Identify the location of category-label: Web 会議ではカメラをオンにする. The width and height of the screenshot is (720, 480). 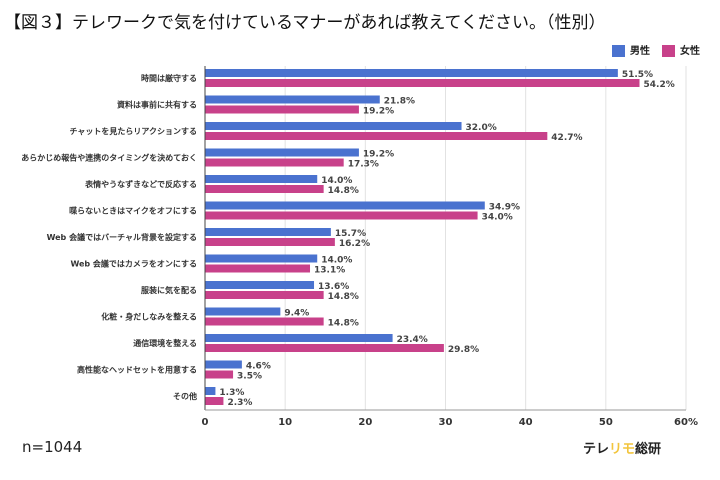
(133, 264).